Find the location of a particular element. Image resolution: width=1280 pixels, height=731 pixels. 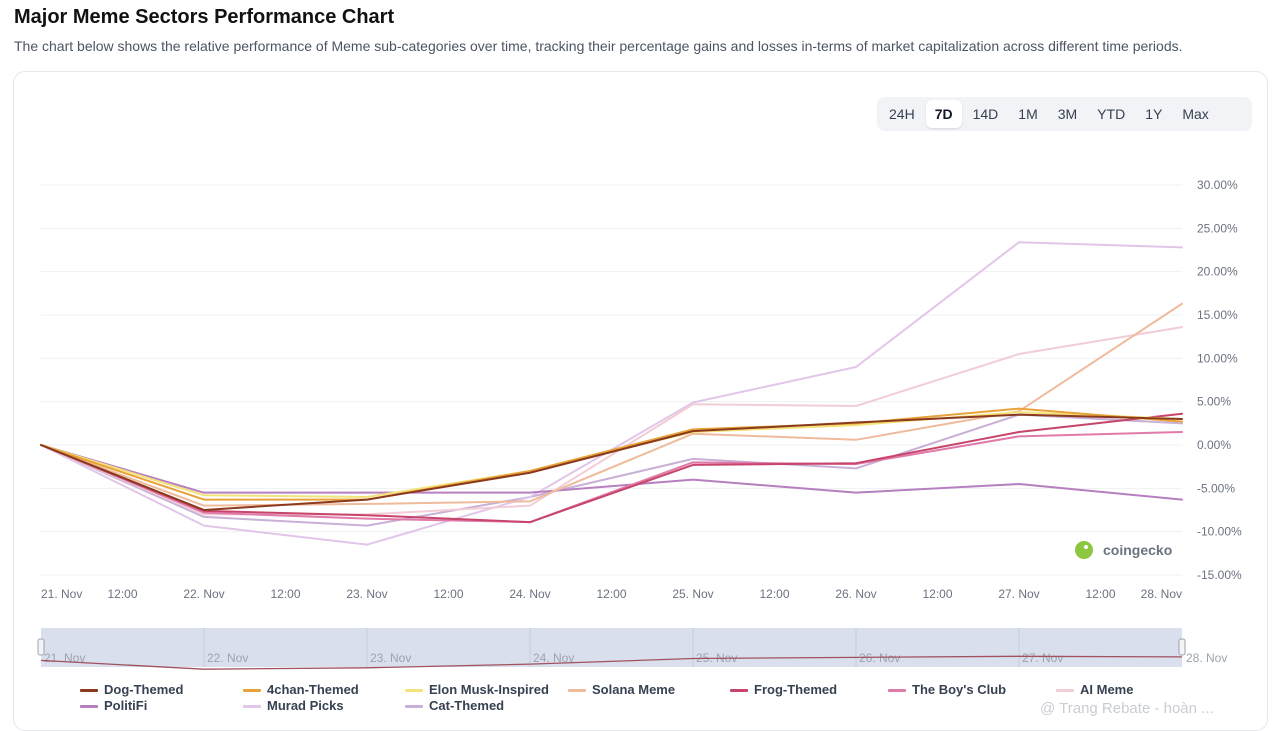

legend-item: The Boy's Club is located at coordinates (947, 689).